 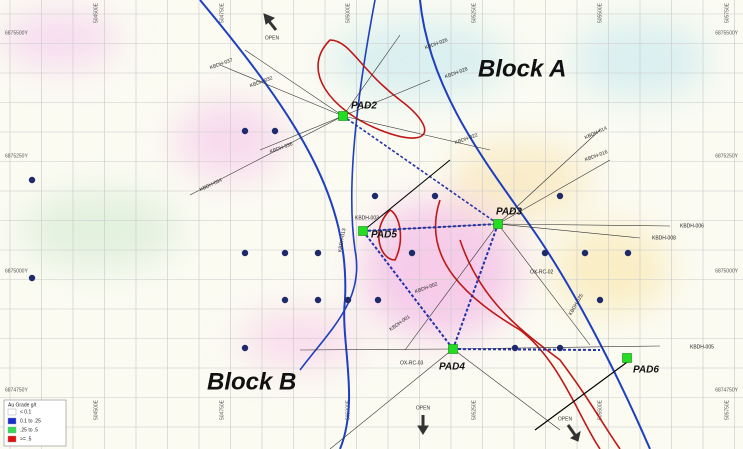 What do you see at coordinates (542, 272) in the screenshot?
I see `drill-hole-label: OX-RC-02` at bounding box center [542, 272].